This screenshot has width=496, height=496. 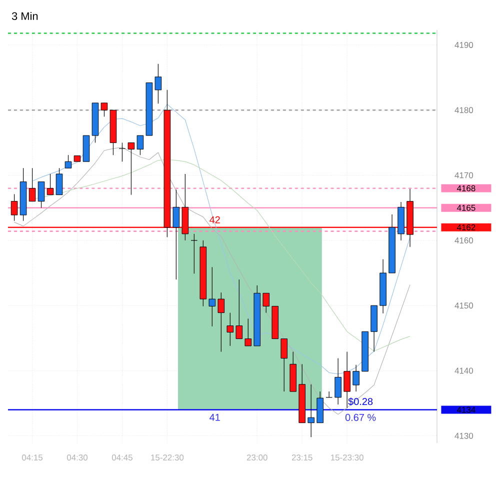 I want to click on x-tick-label: 04:30, so click(x=77, y=457).